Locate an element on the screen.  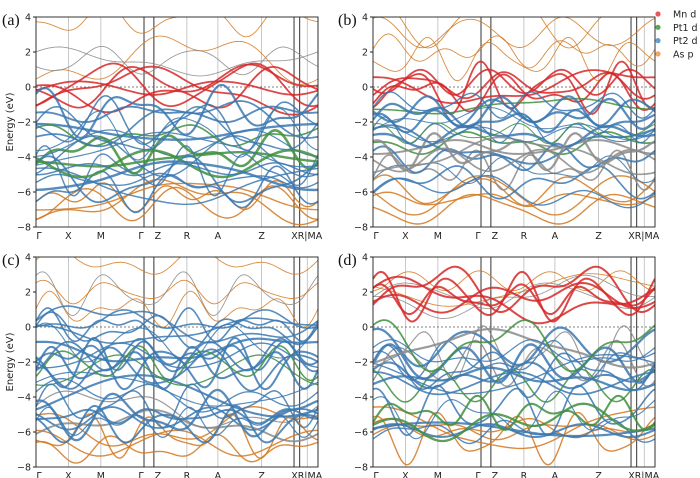
y-axis-label: Energy (eV) is located at coordinates (10, 121).